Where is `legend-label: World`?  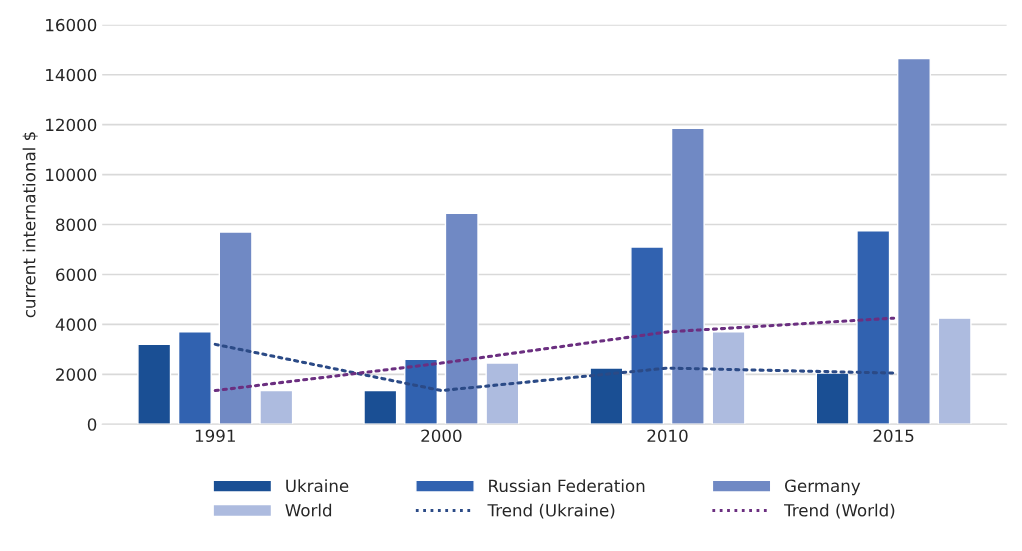 legend-label: World is located at coordinates (308, 510).